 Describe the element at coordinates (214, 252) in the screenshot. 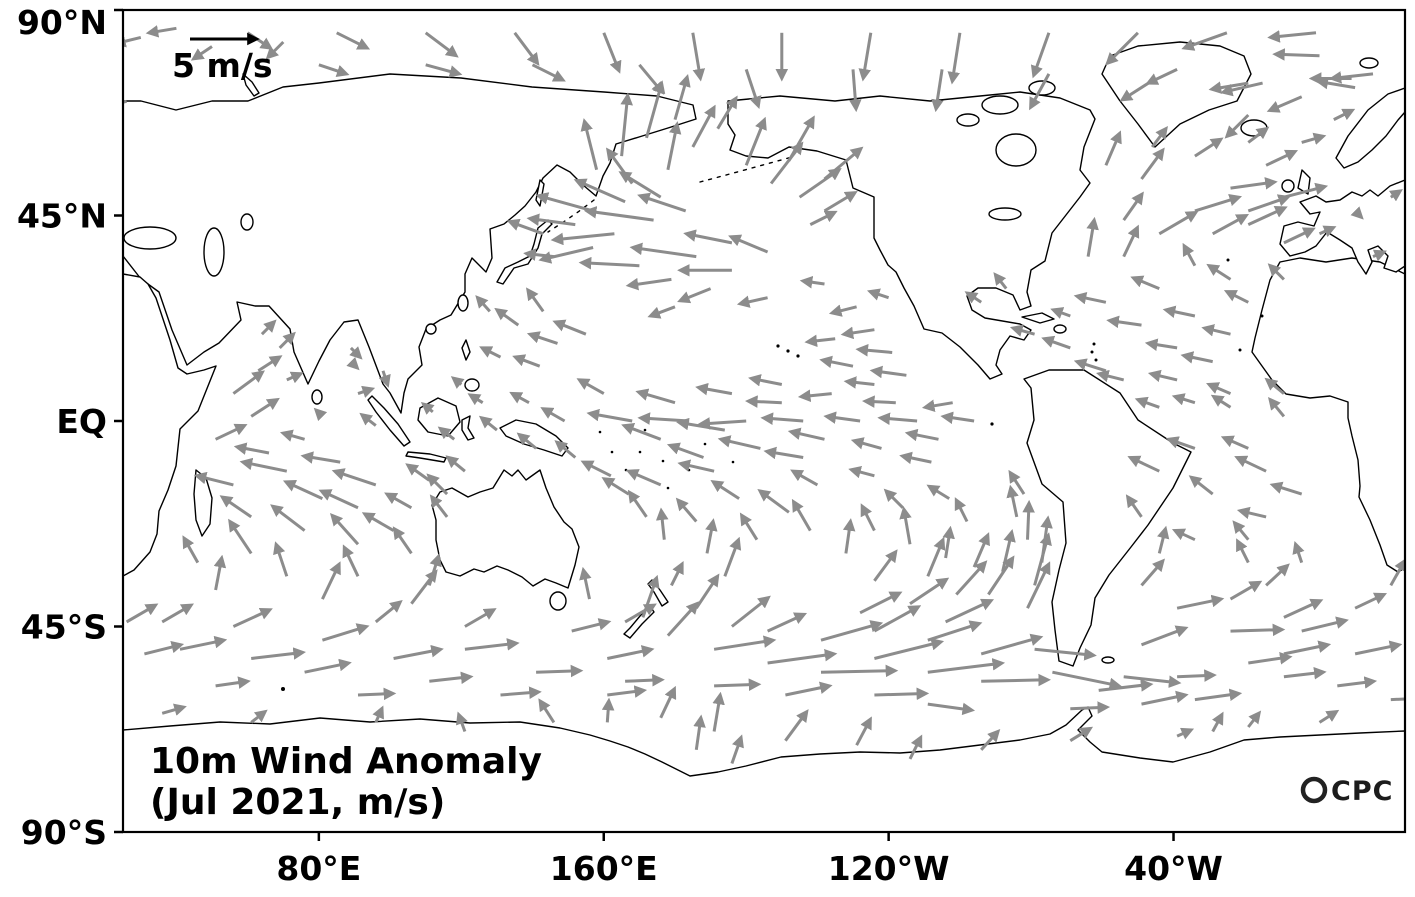

I see `lake-caspian` at that location.